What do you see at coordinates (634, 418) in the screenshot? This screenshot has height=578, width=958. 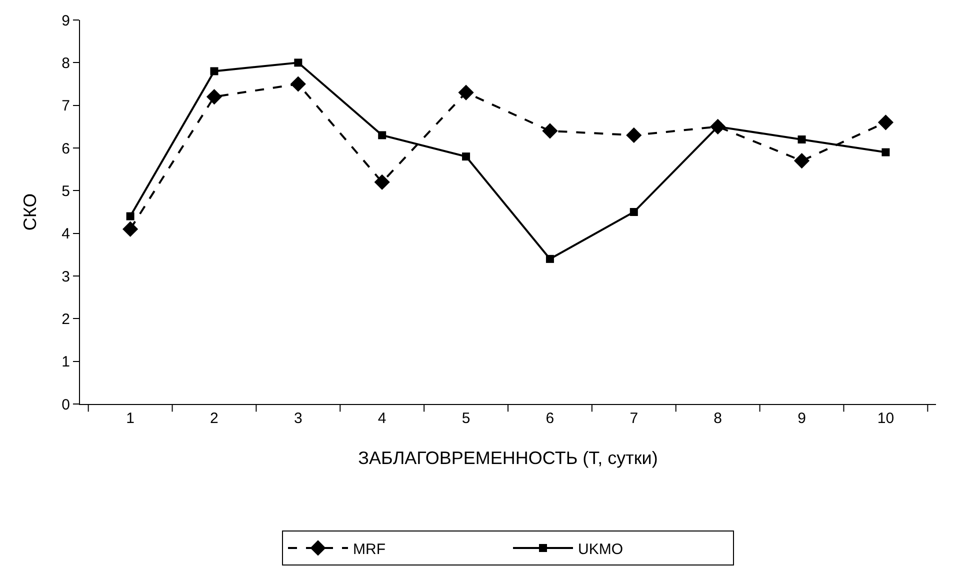 I see `x-tick-label: 7` at bounding box center [634, 418].